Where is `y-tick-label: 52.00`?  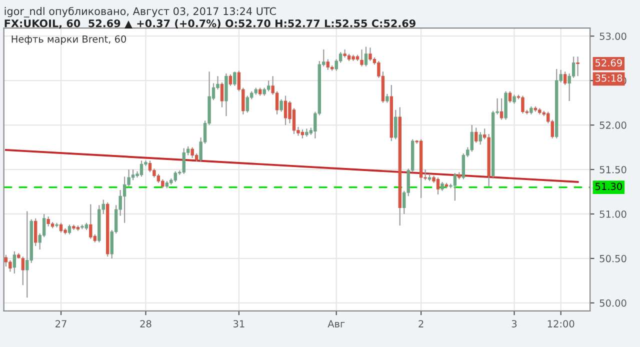 y-tick-label: 52.00 is located at coordinates (613, 125).